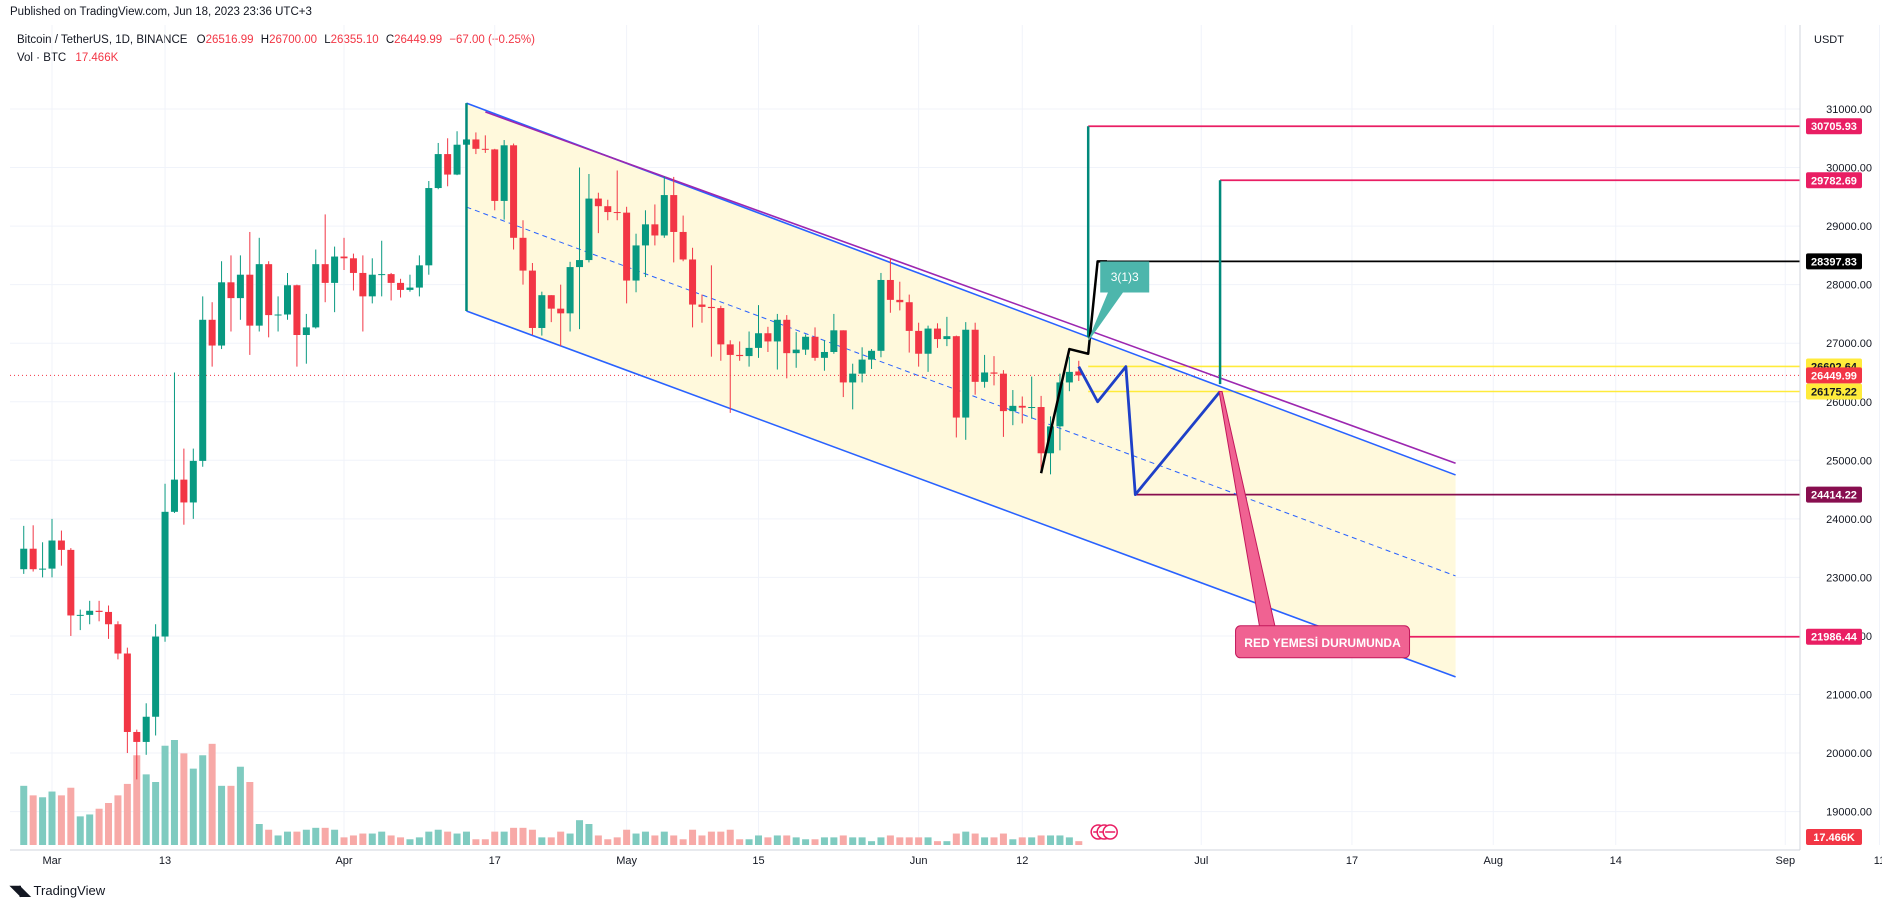 The height and width of the screenshot is (908, 1882). I want to click on callout-bubble, so click(1119, 301).